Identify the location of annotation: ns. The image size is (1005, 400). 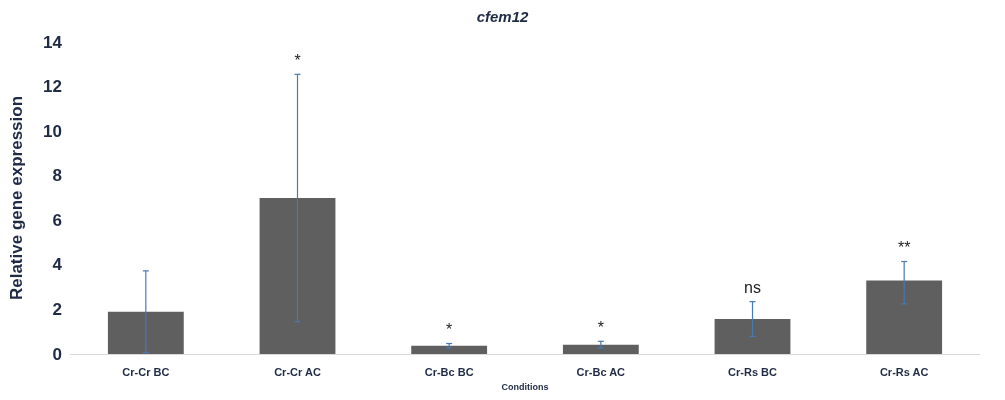
(752, 288).